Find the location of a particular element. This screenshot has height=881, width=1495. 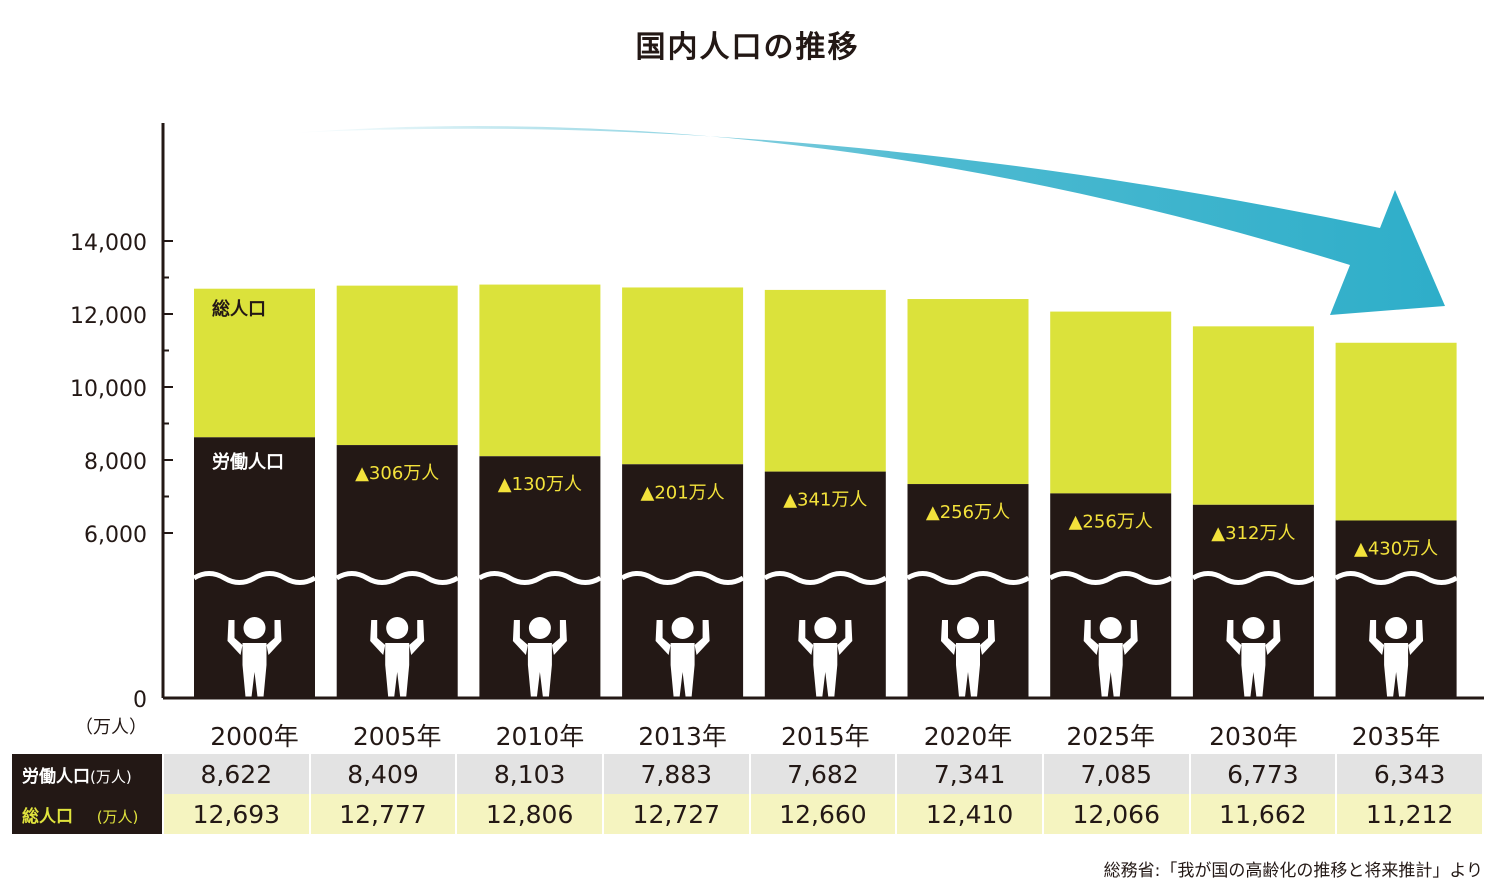

decrease-label: ▲130万人 is located at coordinates (540, 484).